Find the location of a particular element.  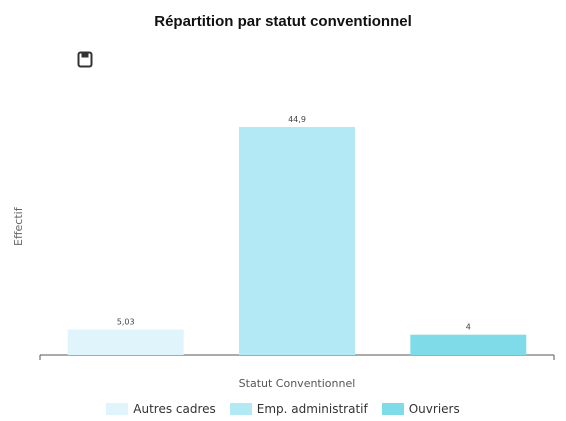

legend-label-1: Emp. administratif is located at coordinates (312, 409).